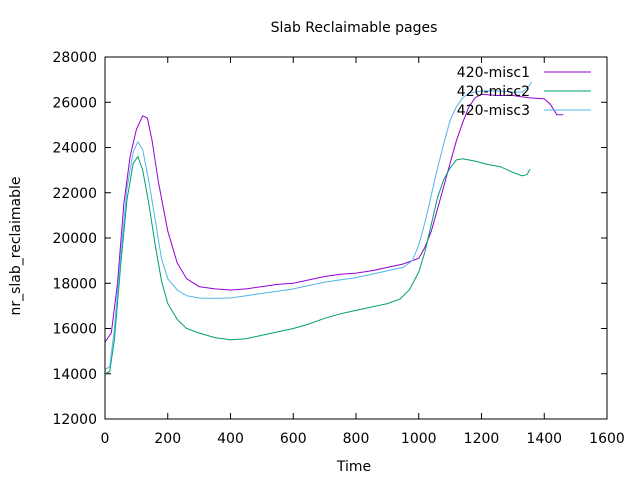 The width and height of the screenshot is (640, 480). I want to click on y-axis-label: nr_slab_reclaimable, so click(16, 245).